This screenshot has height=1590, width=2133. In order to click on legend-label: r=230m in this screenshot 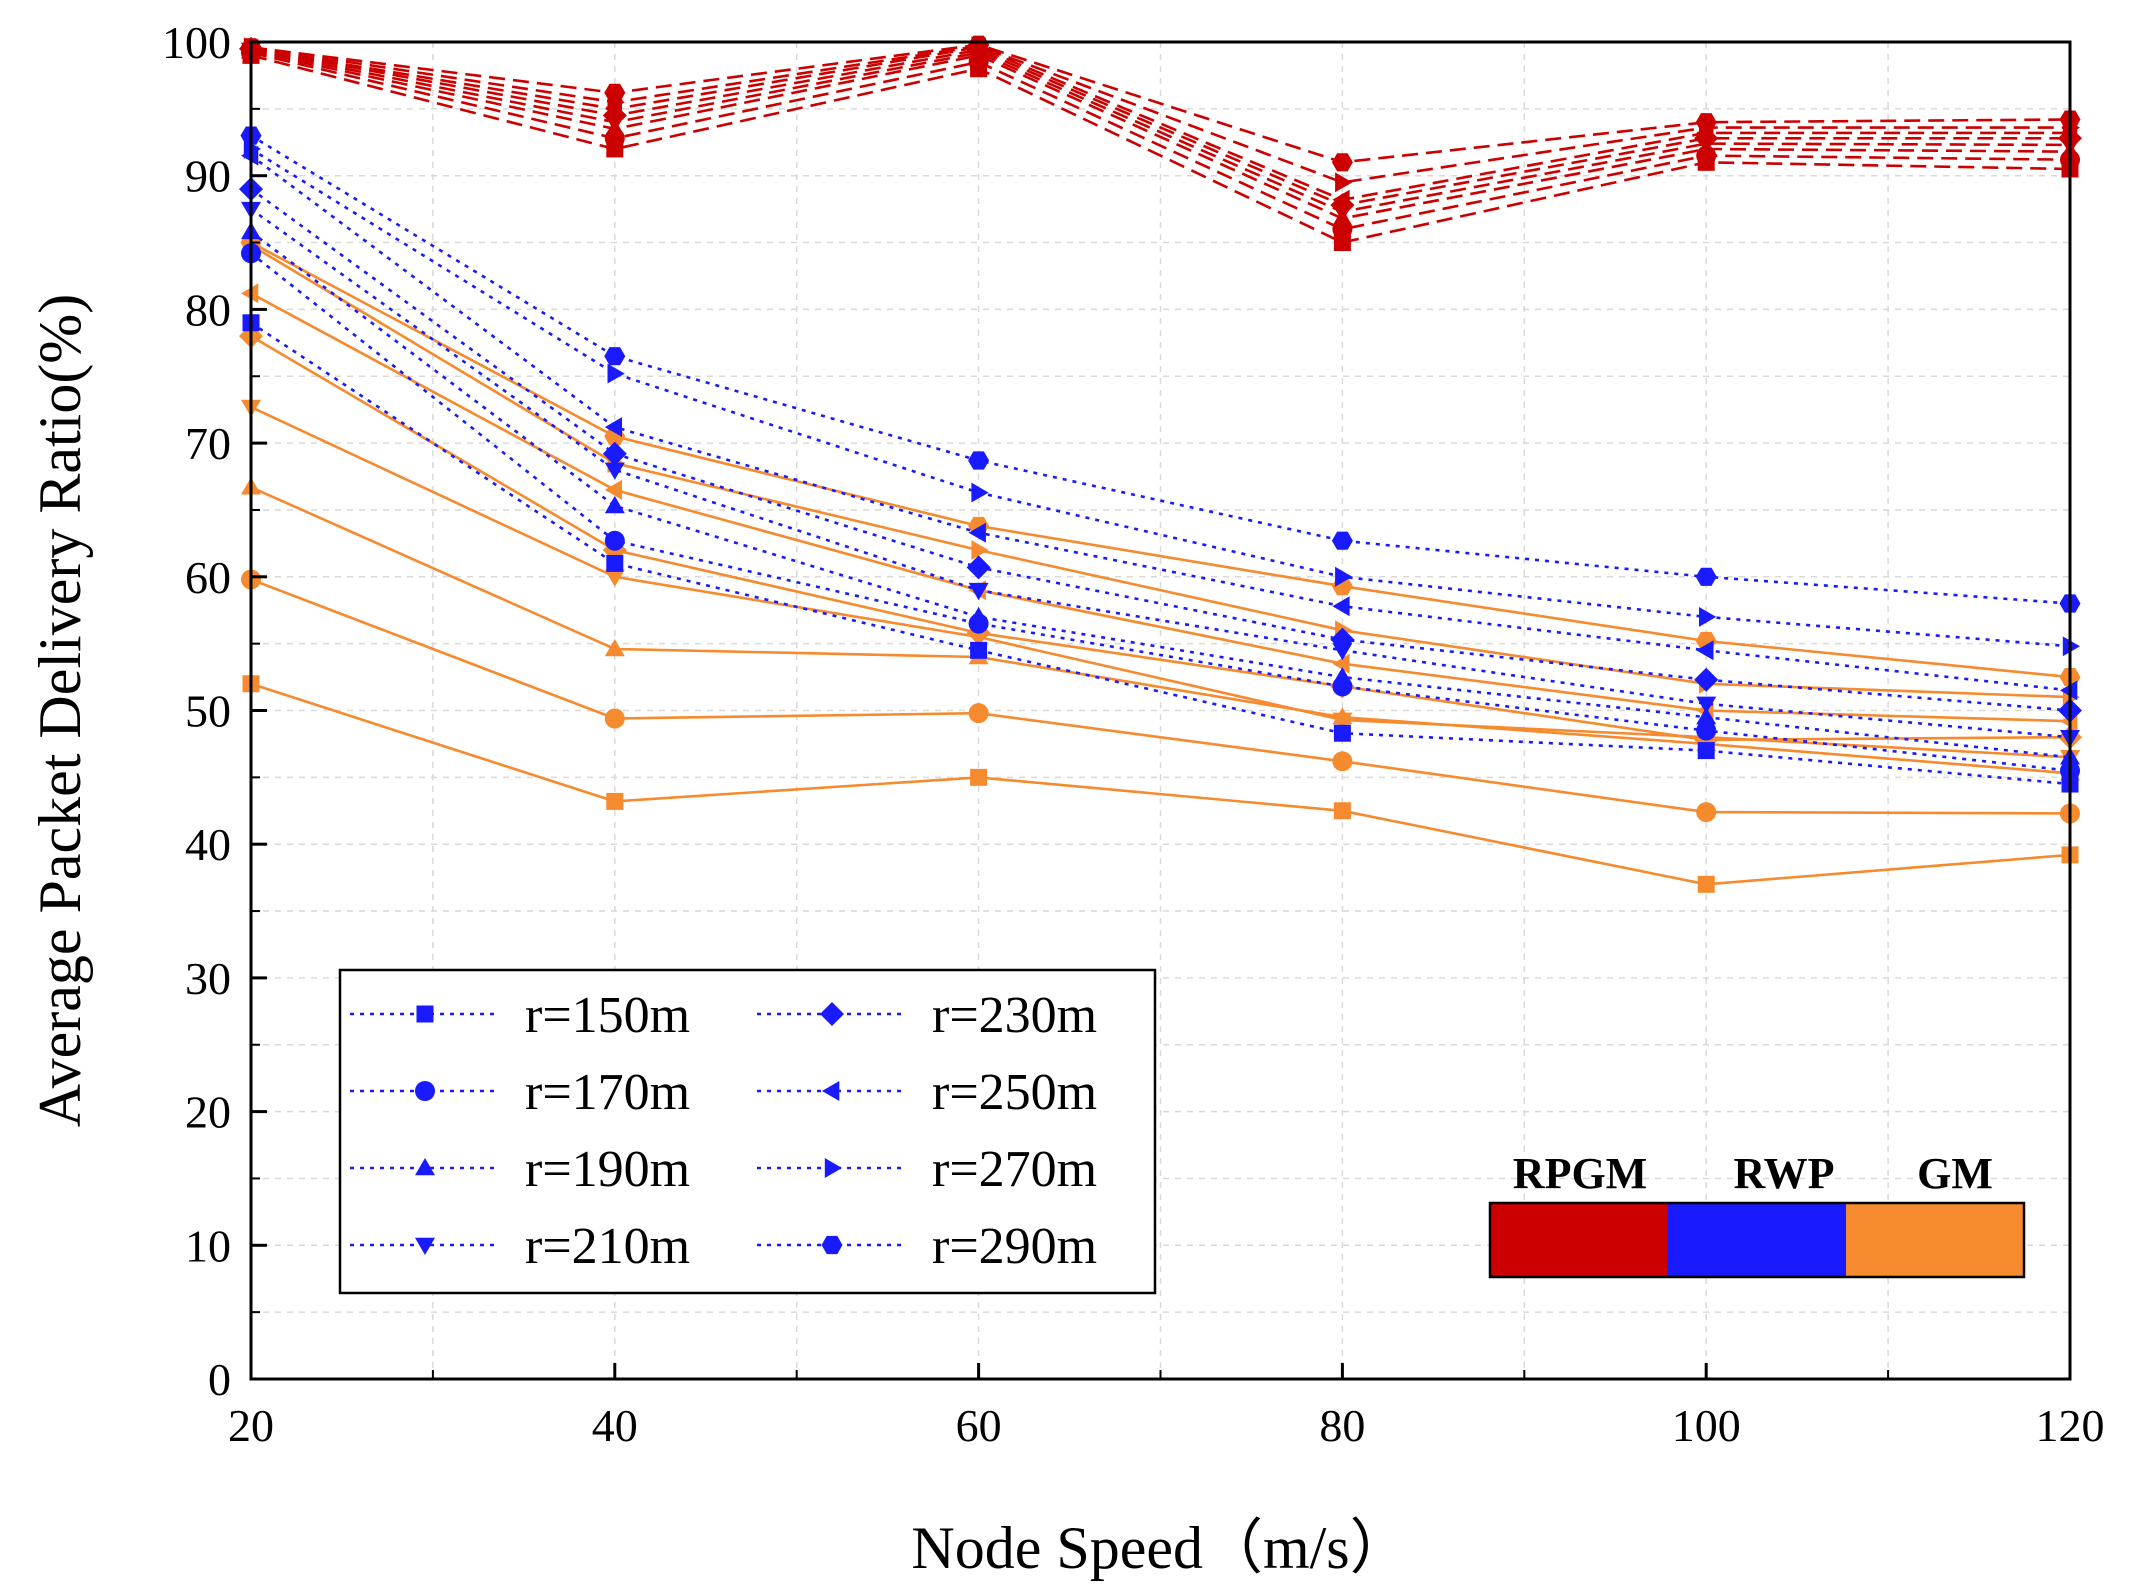, I will do `click(1014, 1015)`.